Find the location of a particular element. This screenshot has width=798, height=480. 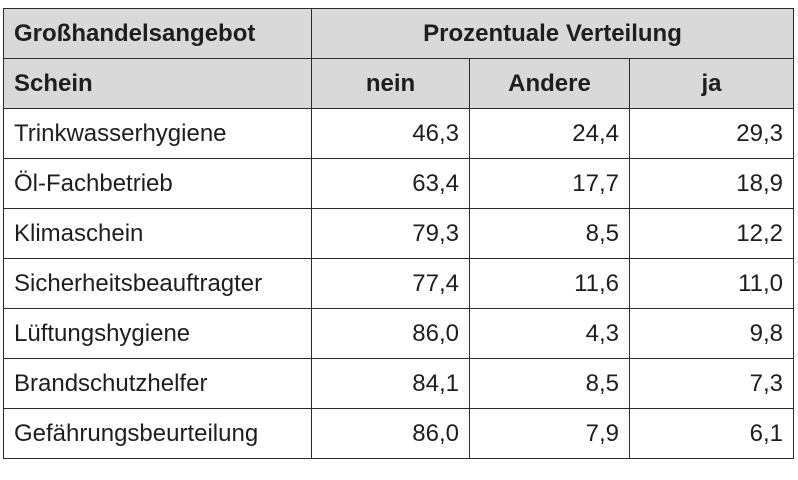

cell-andere: 17,7 is located at coordinates (549, 183).